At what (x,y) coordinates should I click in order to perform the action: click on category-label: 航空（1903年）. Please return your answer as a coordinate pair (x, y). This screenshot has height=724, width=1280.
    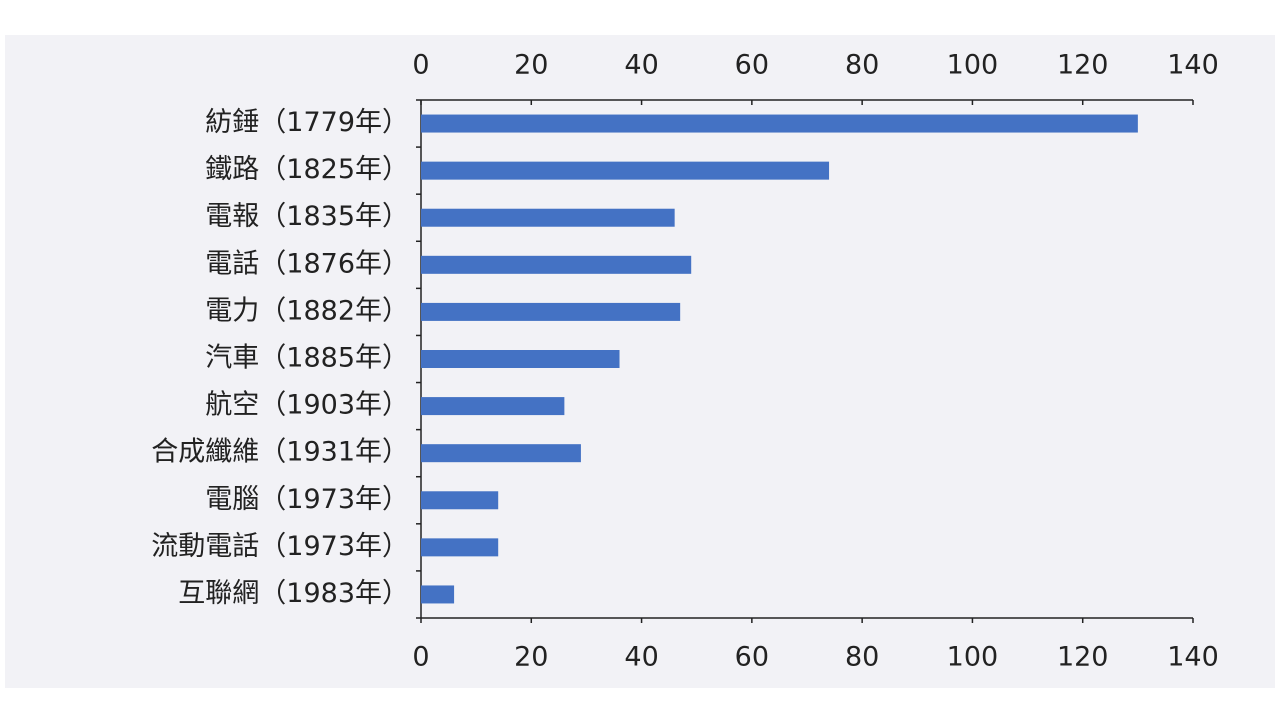
    Looking at the image, I should click on (307, 405).